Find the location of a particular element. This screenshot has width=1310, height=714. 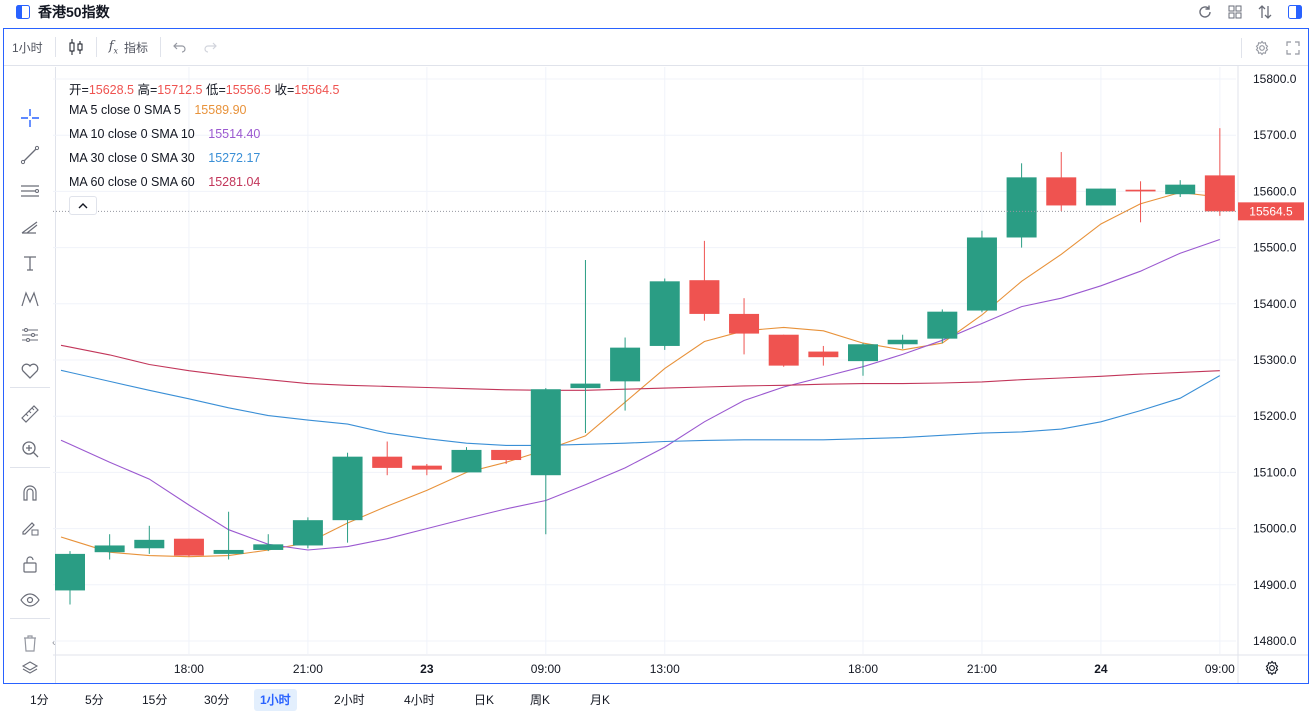

unlock-icon is located at coordinates (30, 564).